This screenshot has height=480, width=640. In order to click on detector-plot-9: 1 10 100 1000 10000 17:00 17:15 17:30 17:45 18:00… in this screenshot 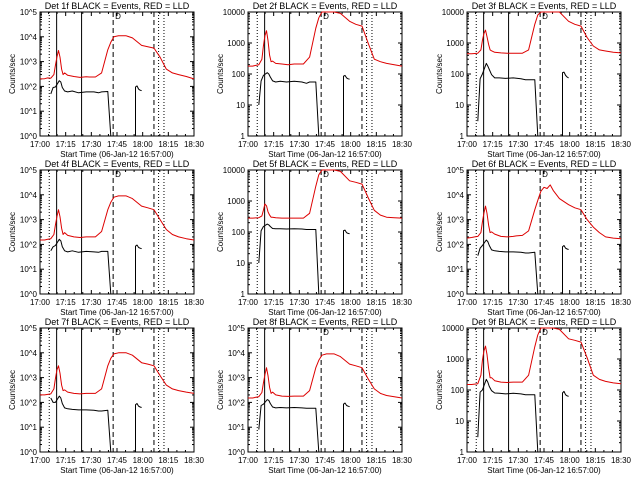, I will do `click(533, 396)`.